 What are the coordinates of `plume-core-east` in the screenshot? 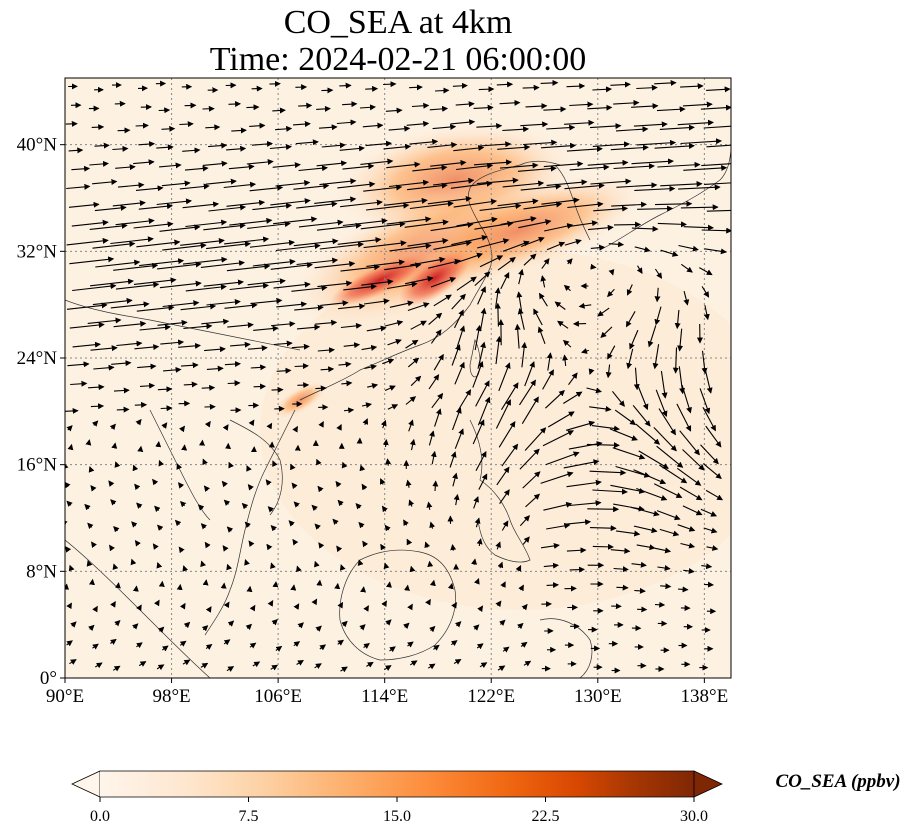 It's located at (435, 278).